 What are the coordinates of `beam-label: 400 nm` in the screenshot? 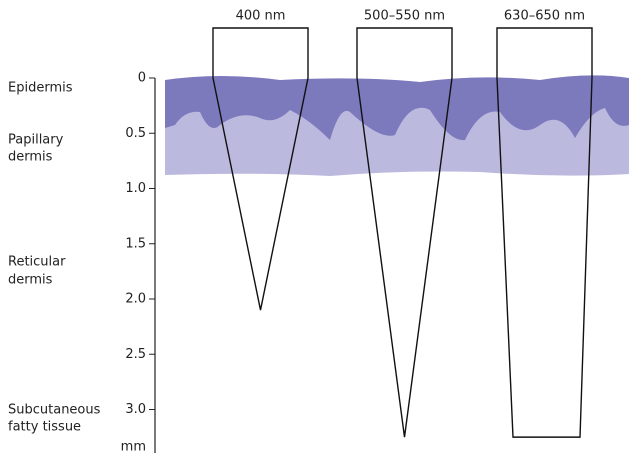 It's located at (261, 16).